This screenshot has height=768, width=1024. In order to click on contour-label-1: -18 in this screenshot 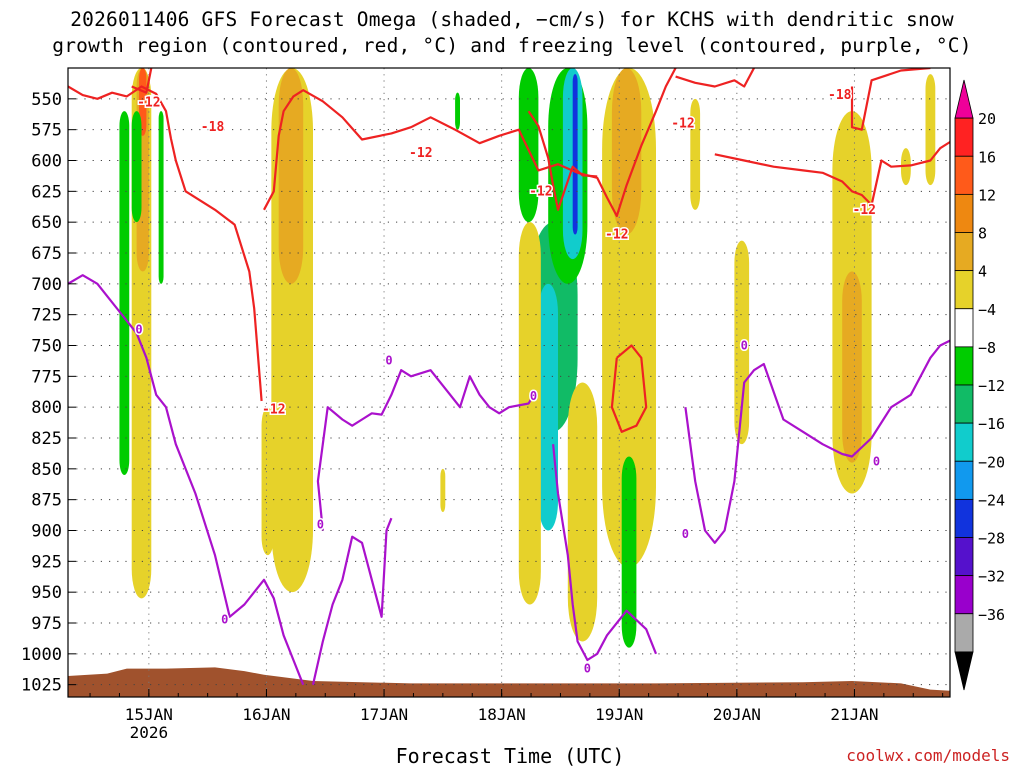, I will do `click(213, 127)`.